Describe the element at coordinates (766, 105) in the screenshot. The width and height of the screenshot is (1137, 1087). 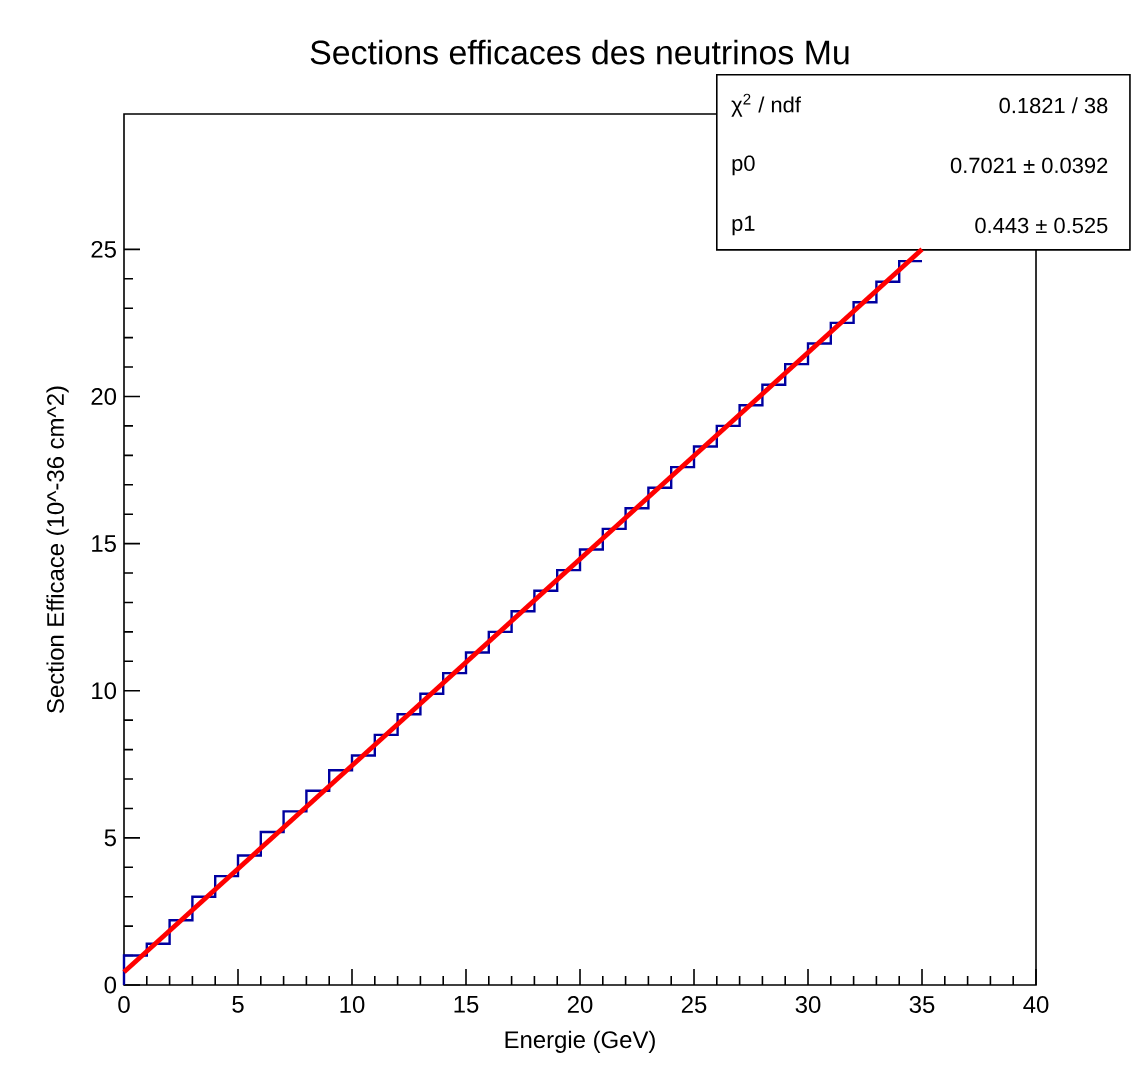
I see `annotation: χ$^{2}$ / ndf` at that location.